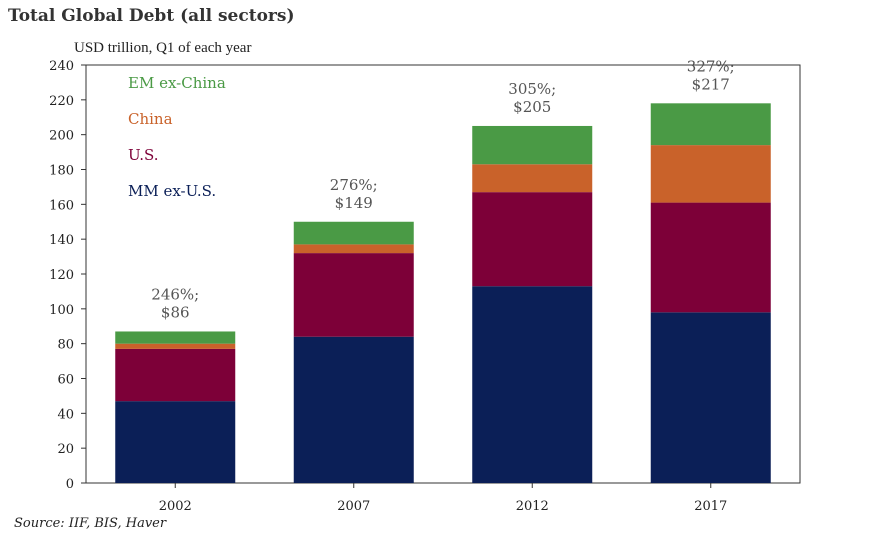  What do you see at coordinates (532, 506) in the screenshot?
I see `x-tick-label: 2012` at bounding box center [532, 506].